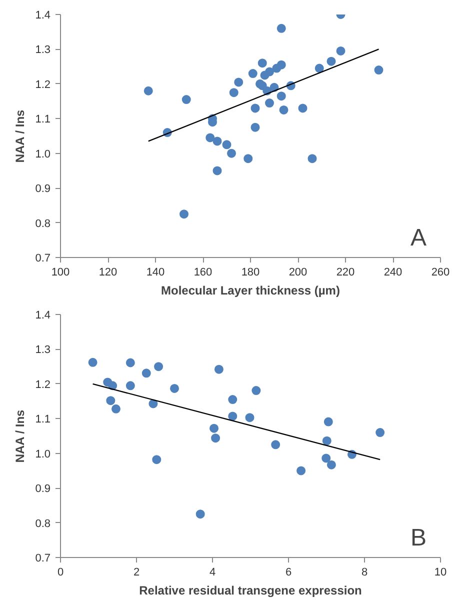  What do you see at coordinates (212, 572) in the screenshot?
I see `x-tick-label: 4` at bounding box center [212, 572].